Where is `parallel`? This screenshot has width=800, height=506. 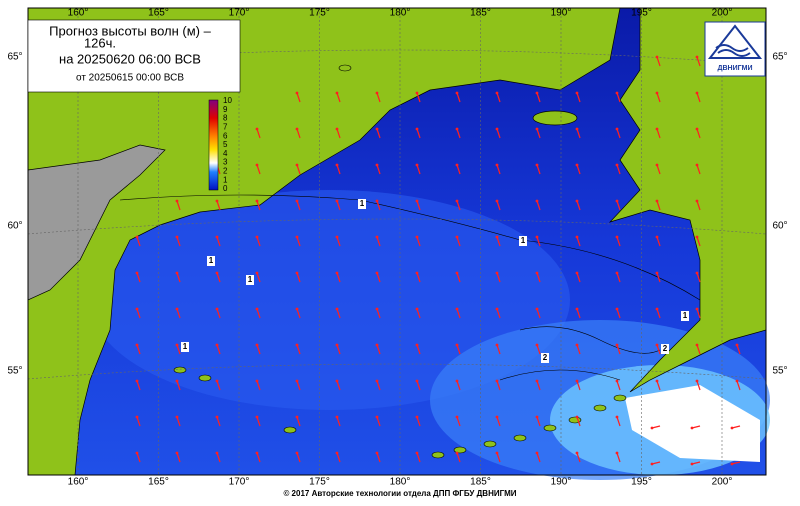 parallel is located at coordinates (397, 226).